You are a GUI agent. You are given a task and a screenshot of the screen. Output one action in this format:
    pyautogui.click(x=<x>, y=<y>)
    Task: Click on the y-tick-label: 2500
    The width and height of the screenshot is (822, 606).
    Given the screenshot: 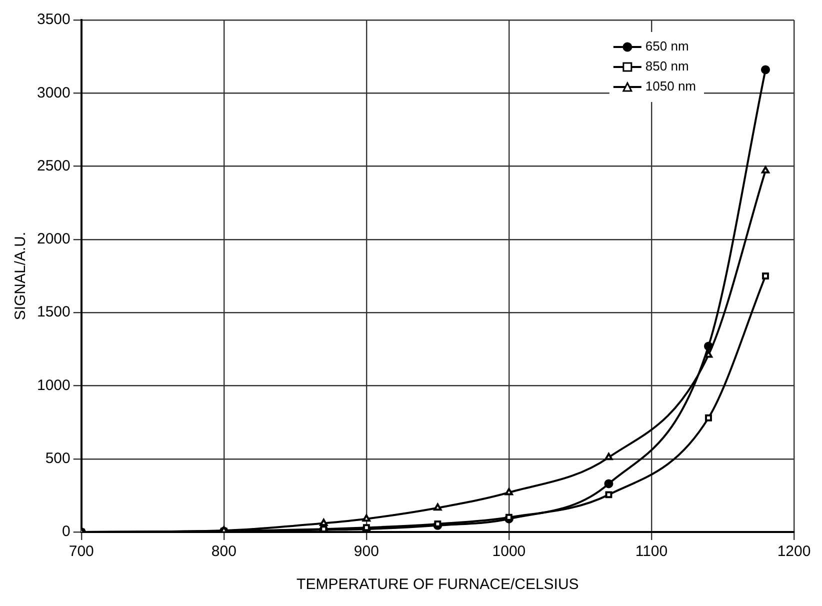 What is the action you would take?
    pyautogui.click(x=53, y=165)
    